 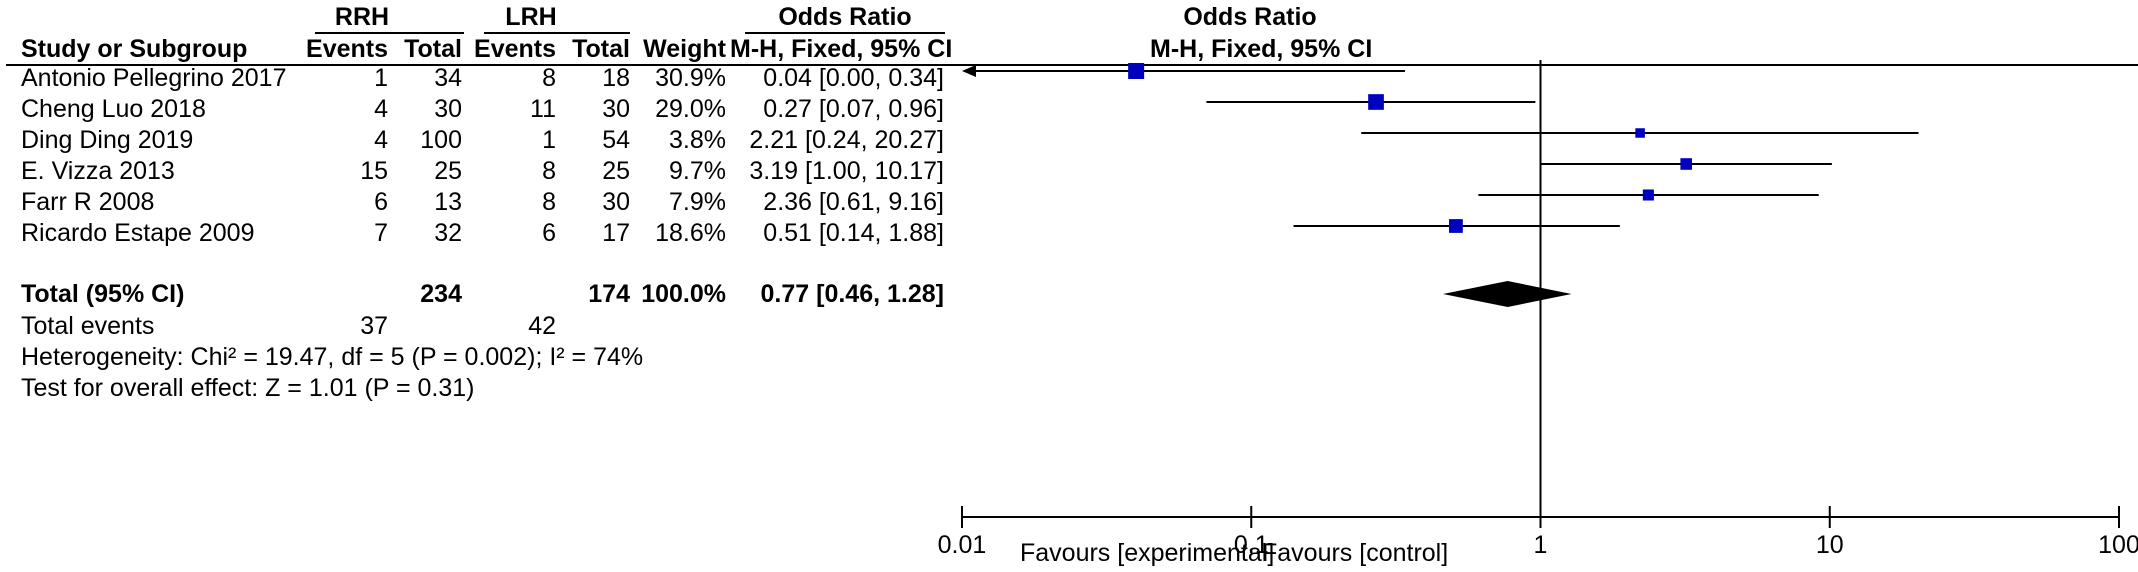 What do you see at coordinates (362, 17) in the screenshot?
I see `group-rrh-header: RRH` at bounding box center [362, 17].